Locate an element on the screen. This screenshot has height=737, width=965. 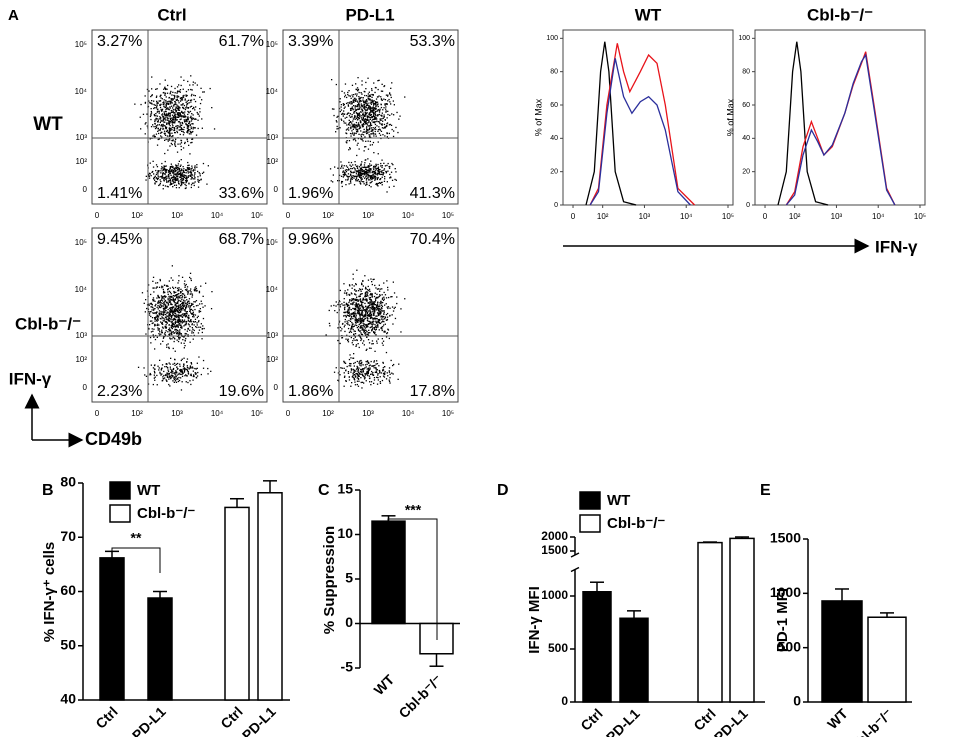
panel-label: E is located at coordinates (765, 490).